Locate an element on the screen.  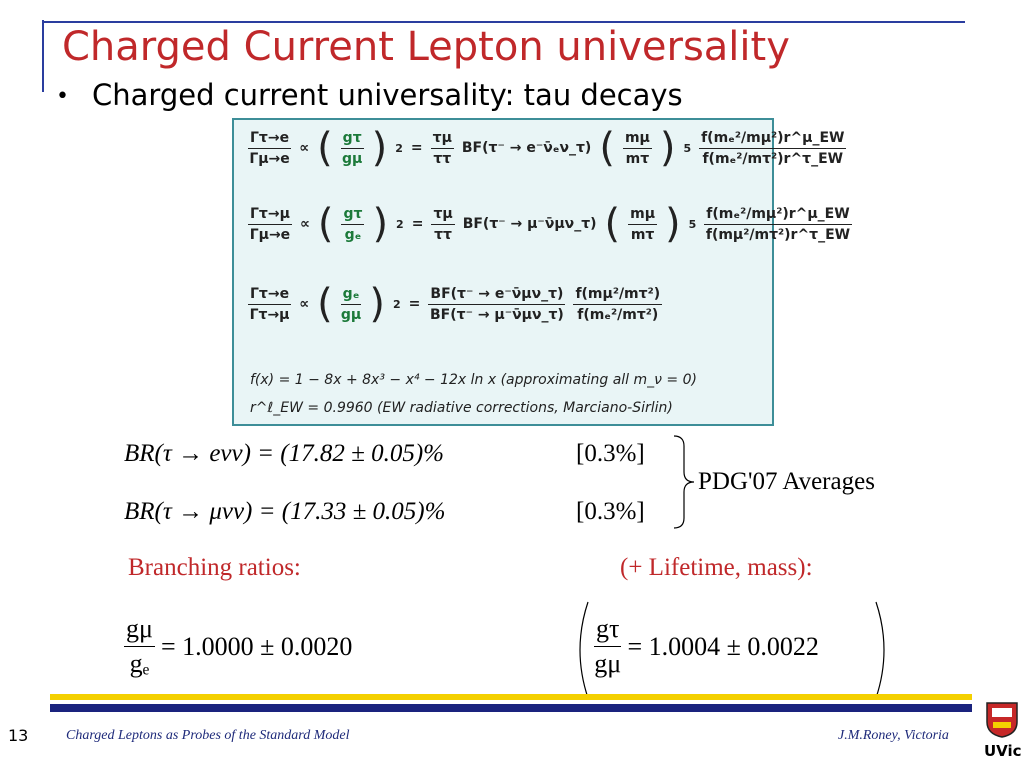
br-line: BR(τ → eνν) = (17.82 ± 0.05)% is located at coordinates (284, 453).